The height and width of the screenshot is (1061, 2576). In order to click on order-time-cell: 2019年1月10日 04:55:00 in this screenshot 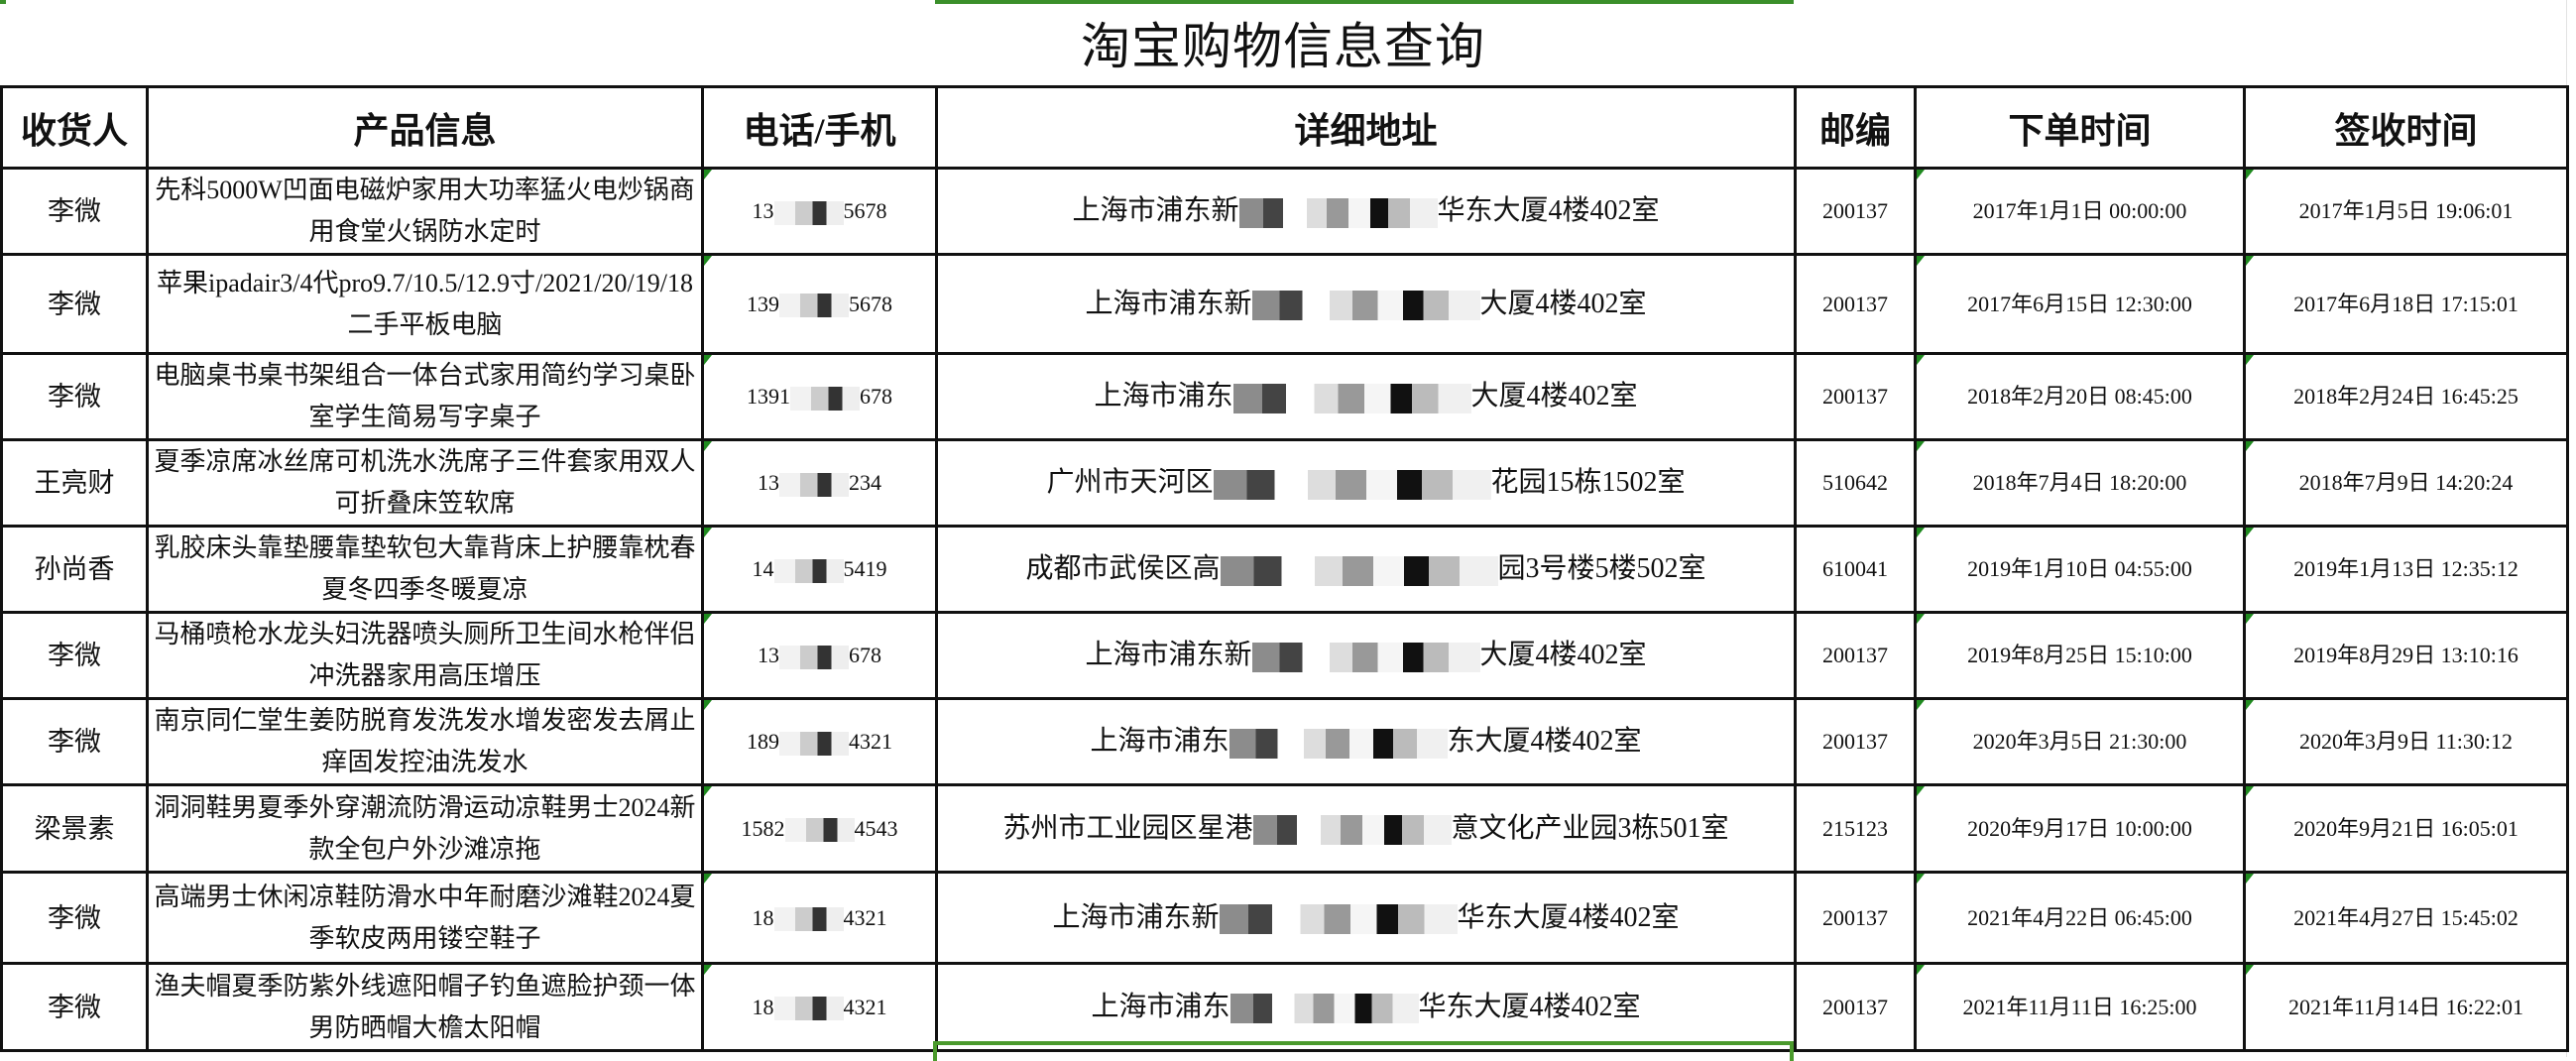, I will do `click(2080, 569)`.